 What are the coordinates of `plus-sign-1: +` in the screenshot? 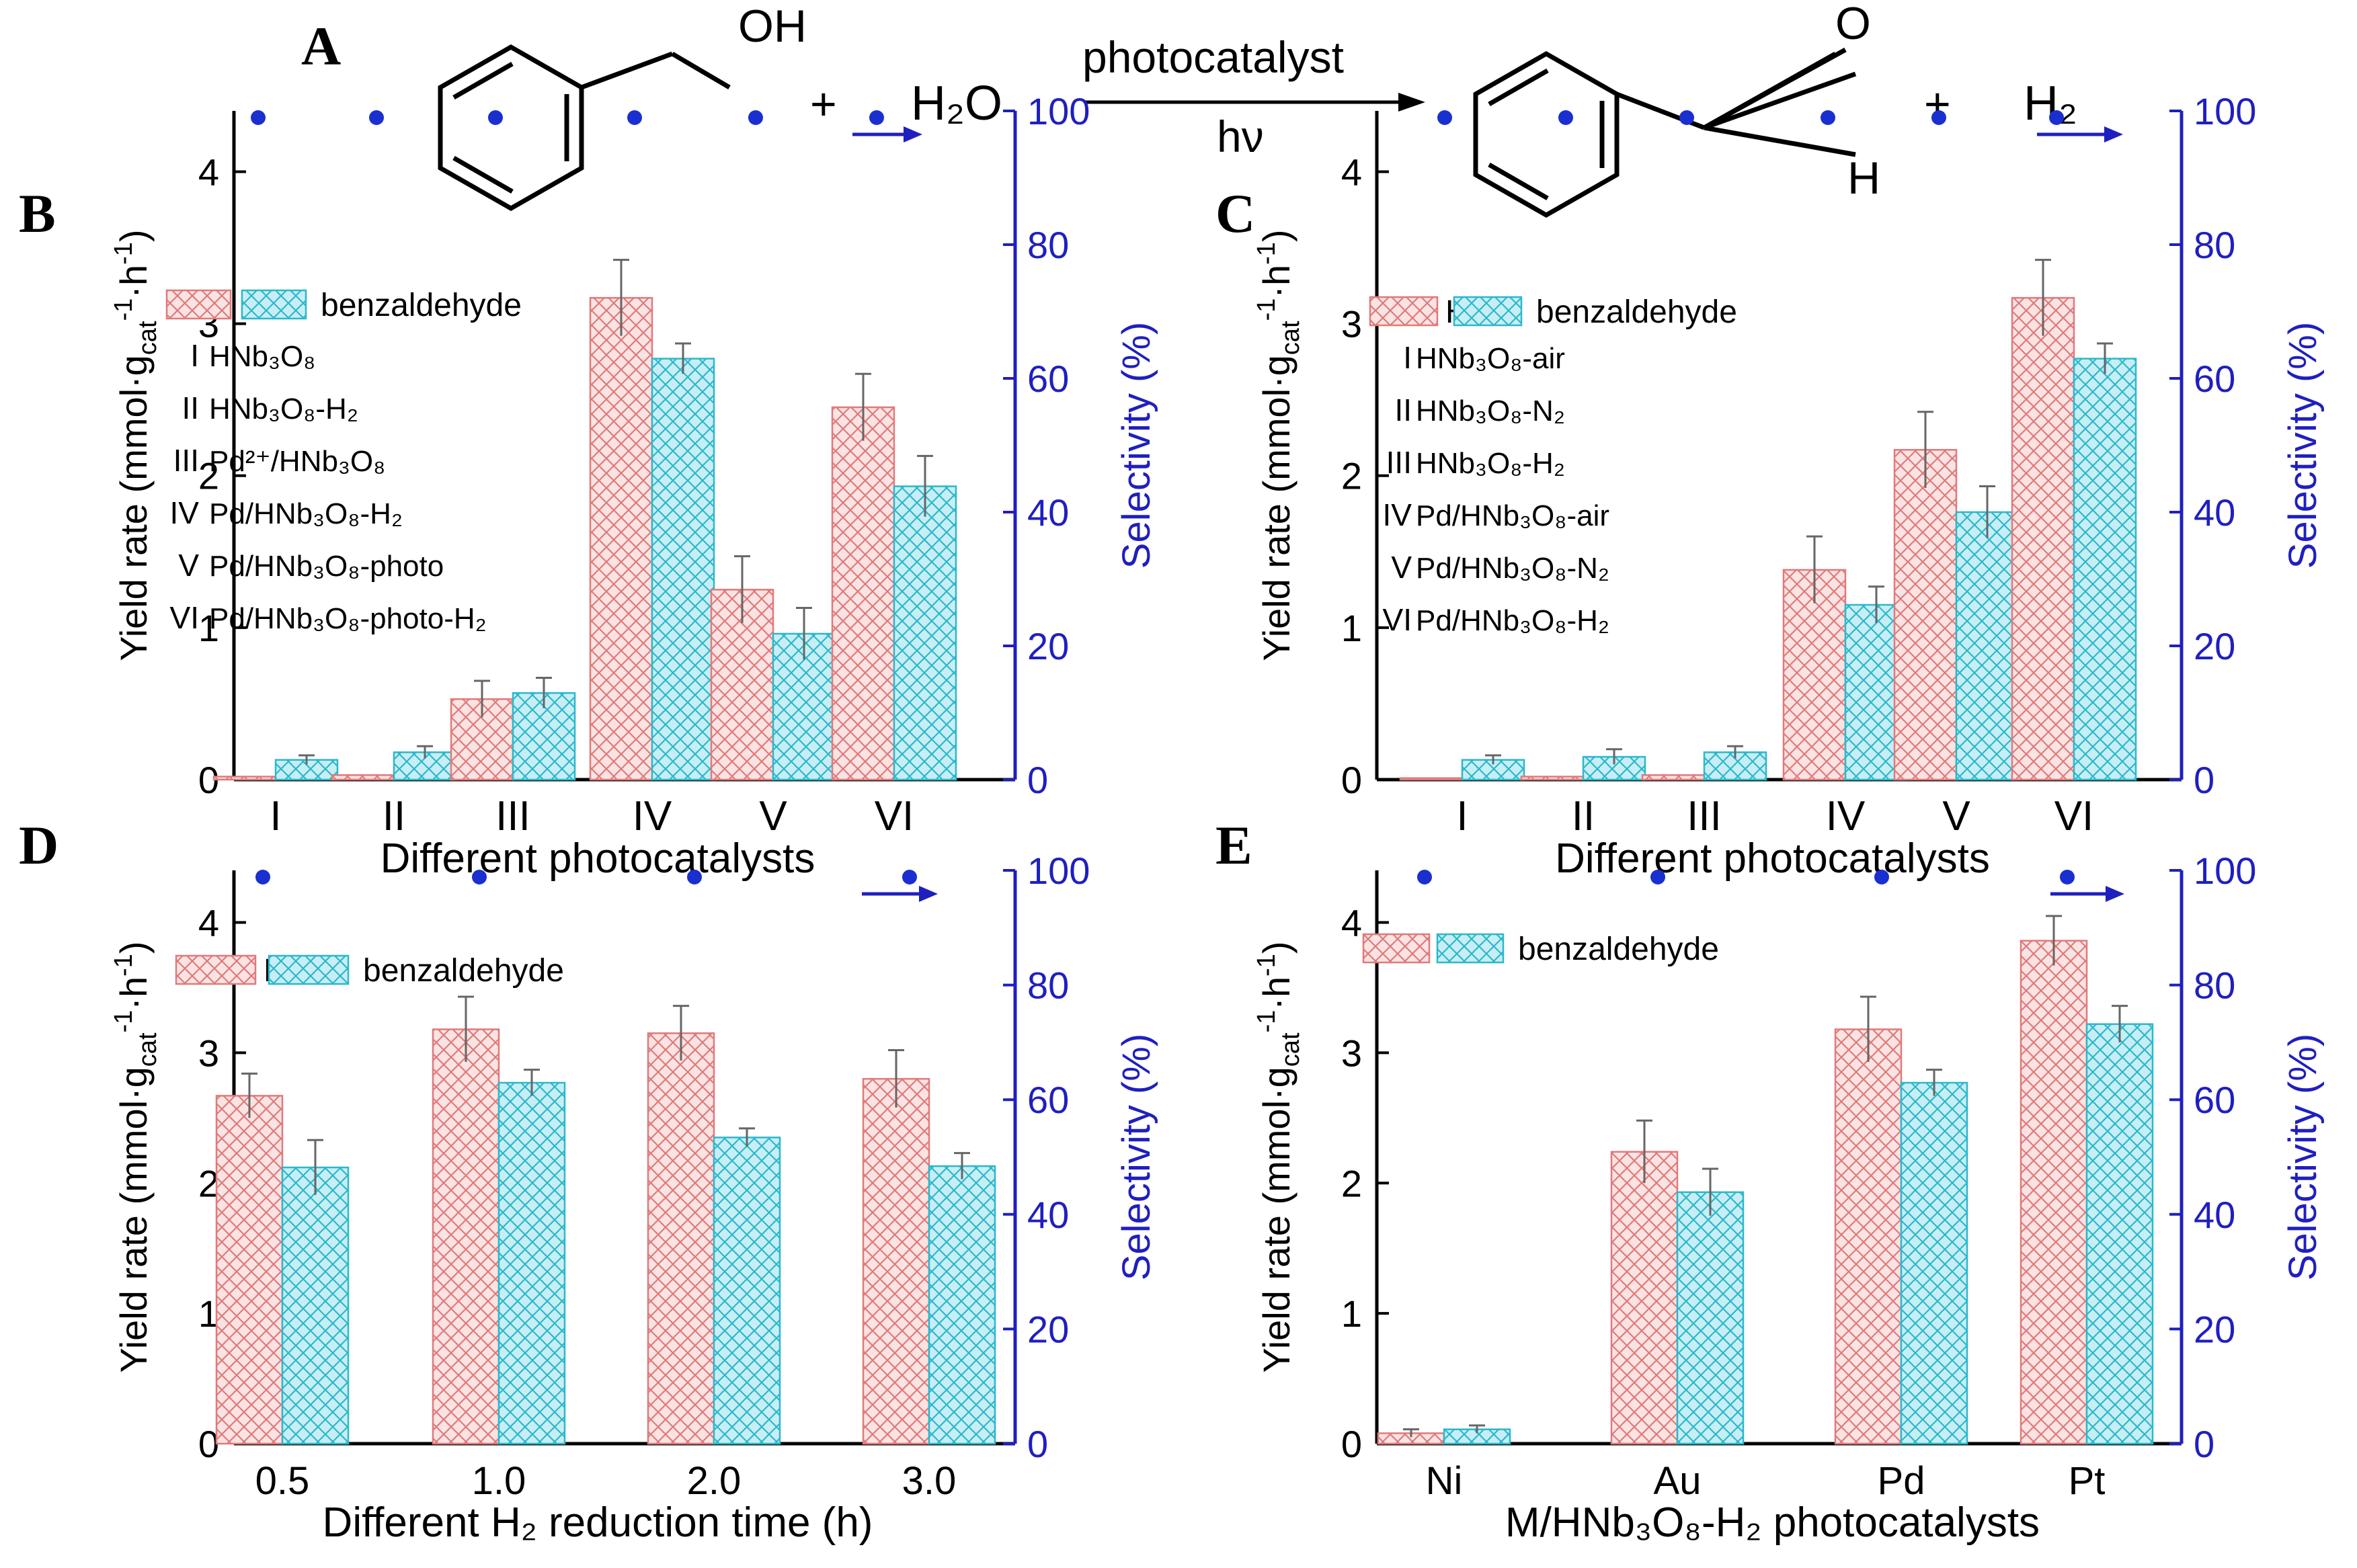 It's located at (824, 105).